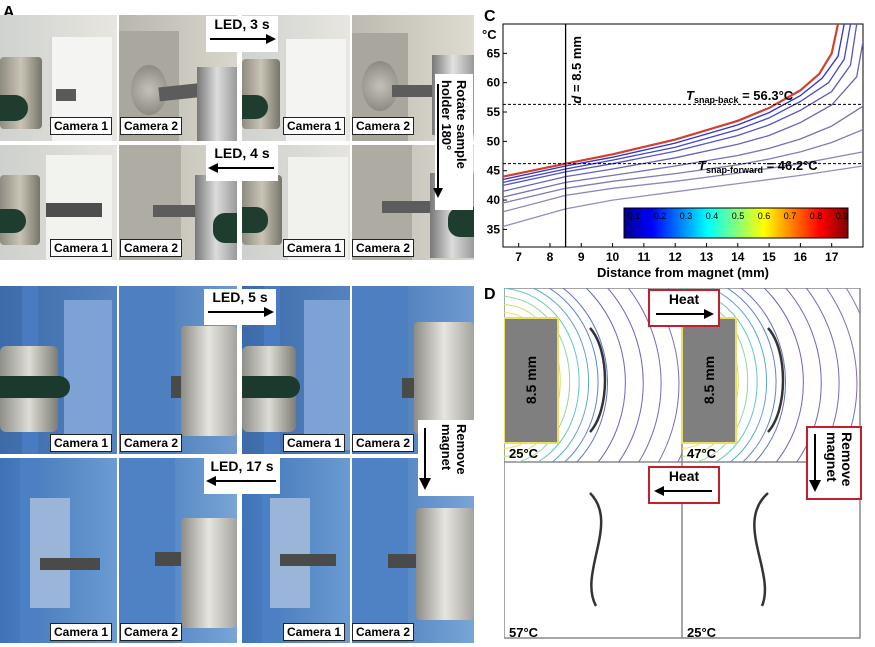  What do you see at coordinates (494, 112) in the screenshot?
I see `y-tick-label: 55` at bounding box center [494, 112].